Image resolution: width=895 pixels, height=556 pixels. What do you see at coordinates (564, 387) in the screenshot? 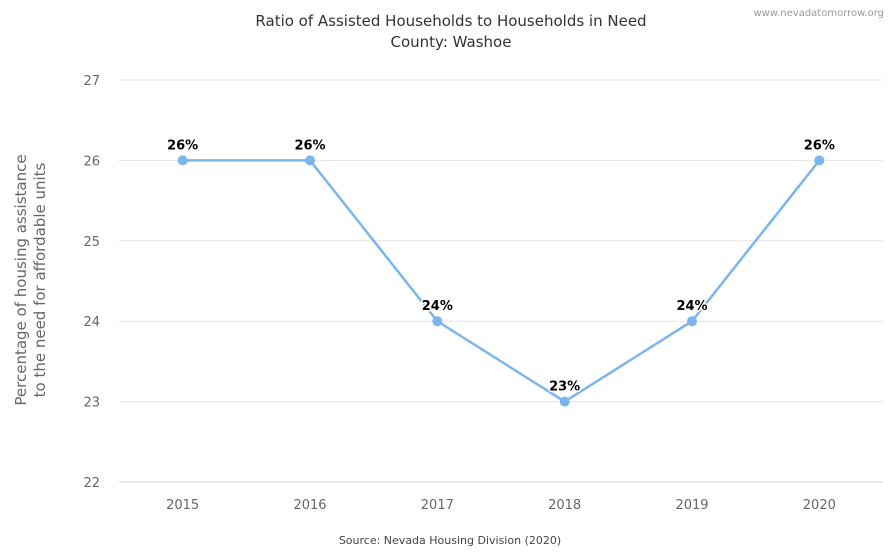
I see `data-label: 23%` at bounding box center [564, 387].